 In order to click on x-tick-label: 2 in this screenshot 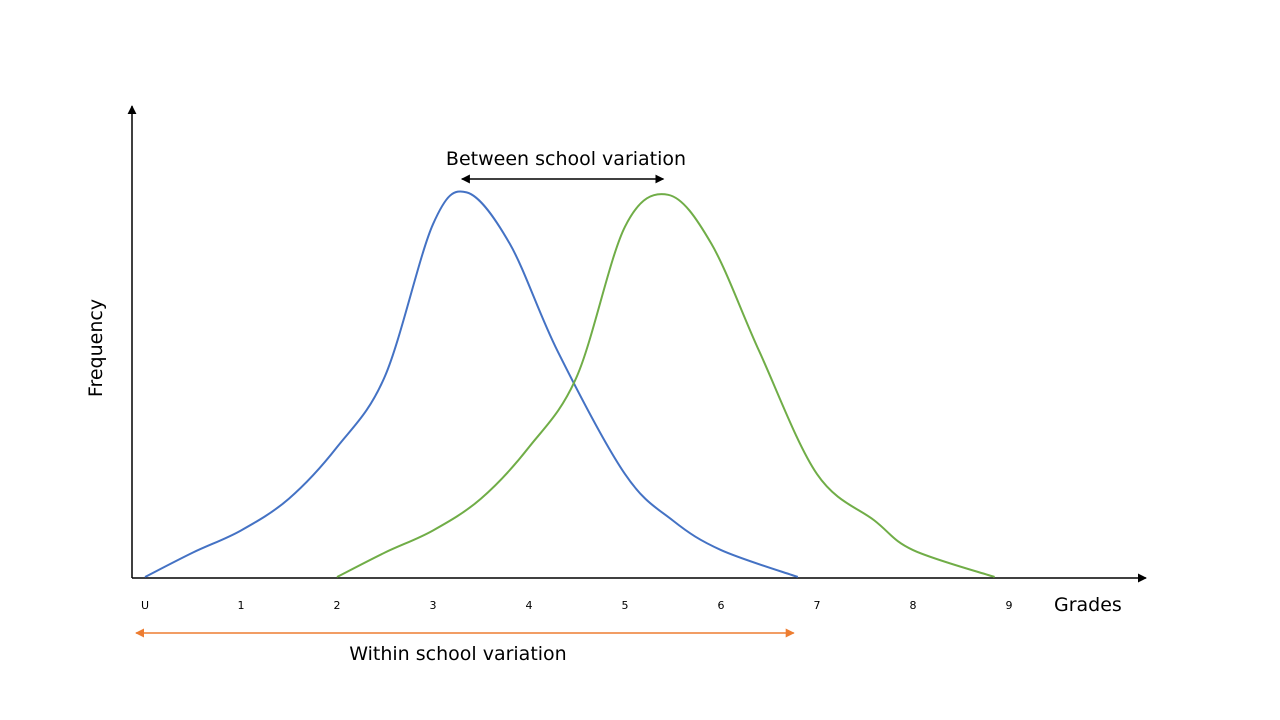, I will do `click(337, 605)`.